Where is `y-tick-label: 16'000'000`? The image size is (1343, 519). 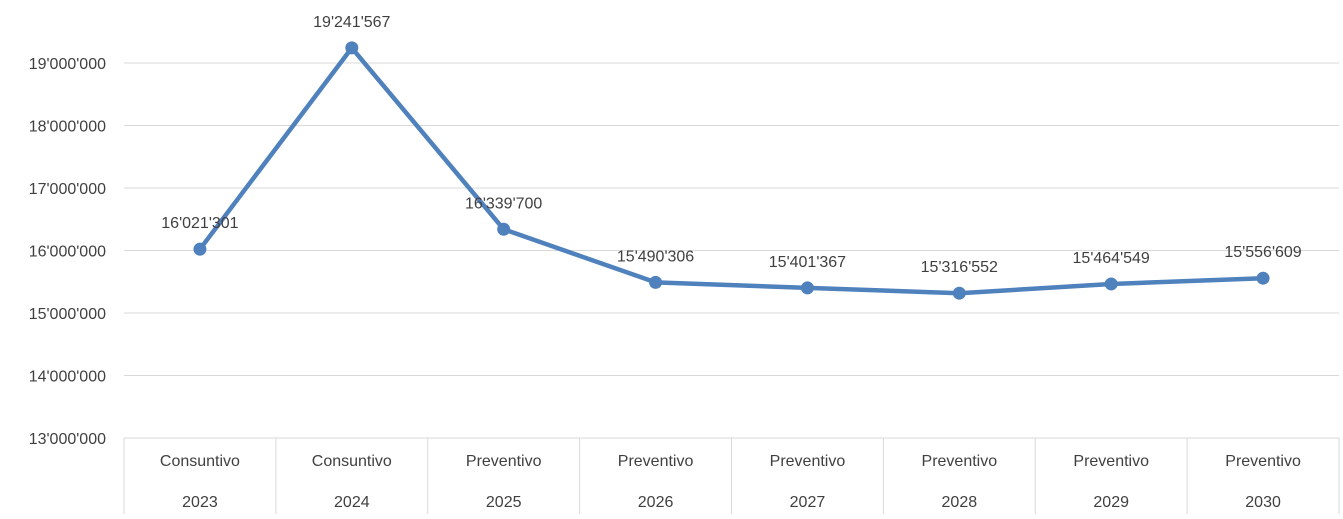 y-tick-label: 16'000'000 is located at coordinates (67, 252).